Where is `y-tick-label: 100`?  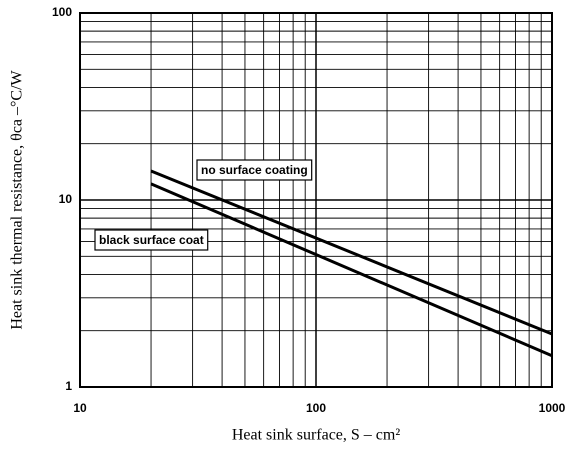
y-tick-label: 100 is located at coordinates (62, 12).